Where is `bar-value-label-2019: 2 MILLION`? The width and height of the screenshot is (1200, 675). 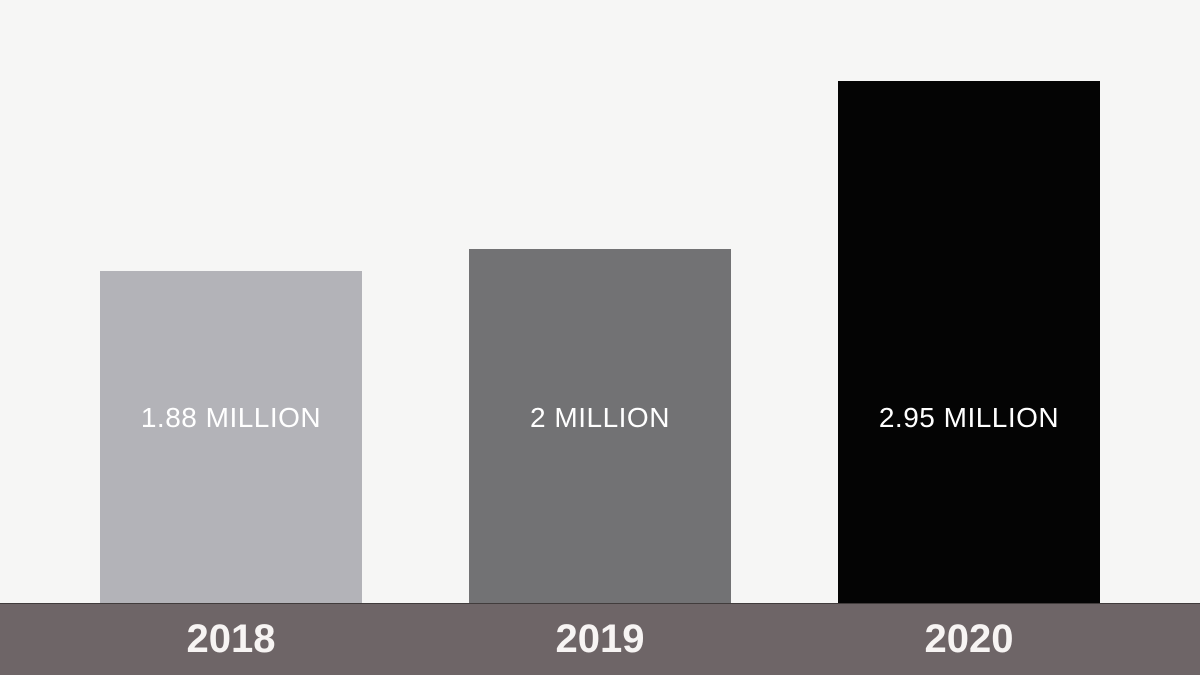 bar-value-label-2019: 2 MILLION is located at coordinates (600, 417).